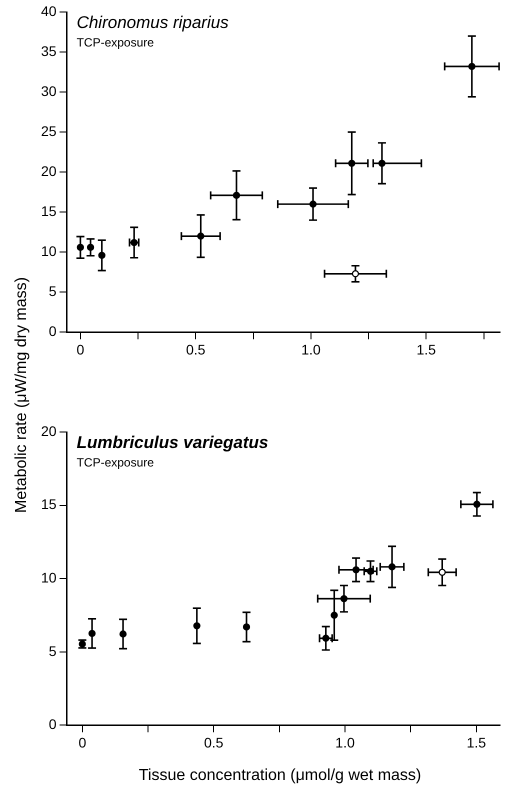  I want to click on y-tick-label: 25, so click(48, 130).